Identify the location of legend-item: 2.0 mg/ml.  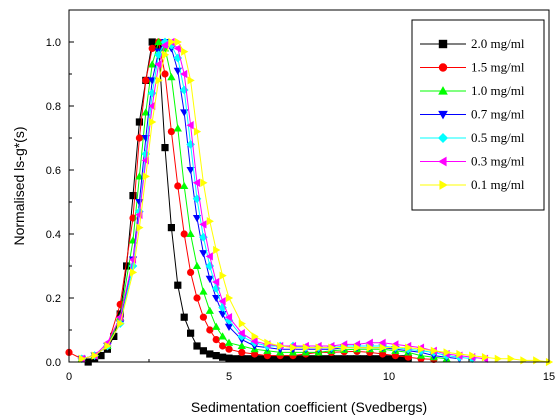
(472, 43).